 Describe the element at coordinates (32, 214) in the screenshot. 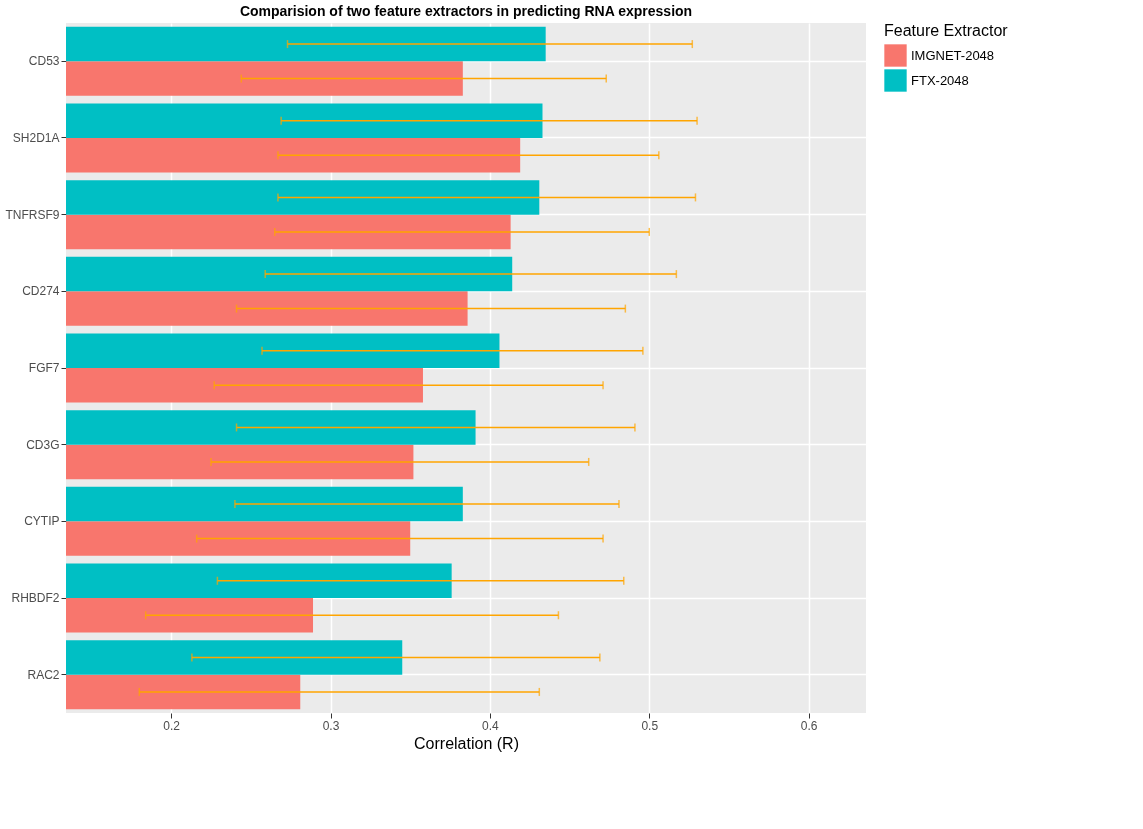

I see `y-tick-label: TNFRSF9` at that location.